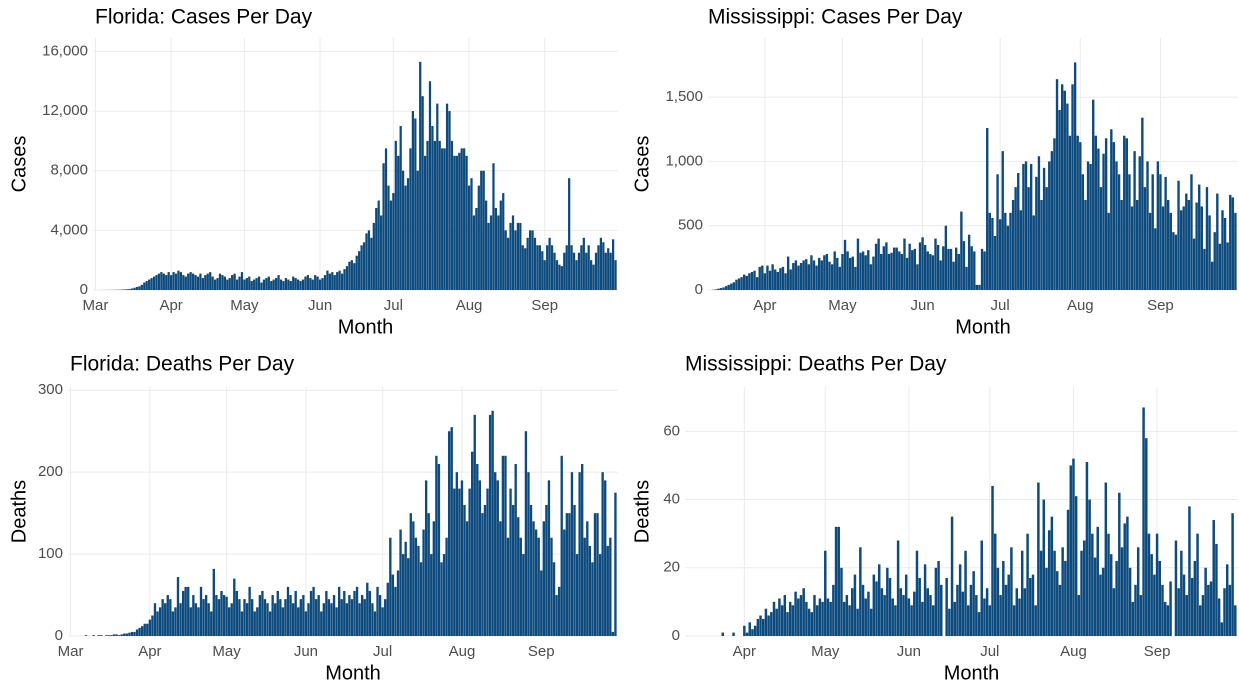  I want to click on y-tick-label: 1,500, so click(684, 96).